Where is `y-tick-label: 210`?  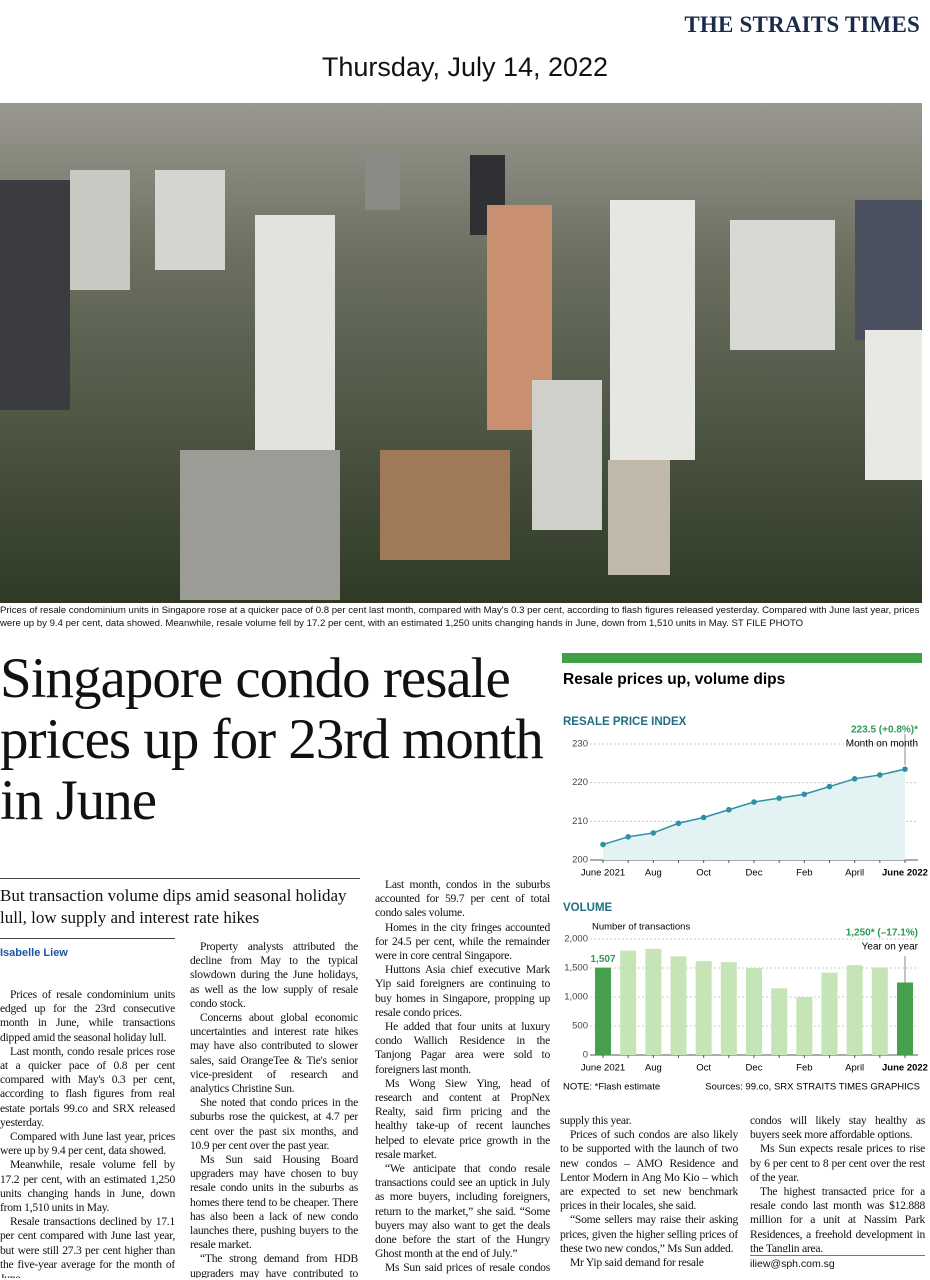
y-tick-label: 210 is located at coordinates (580, 821).